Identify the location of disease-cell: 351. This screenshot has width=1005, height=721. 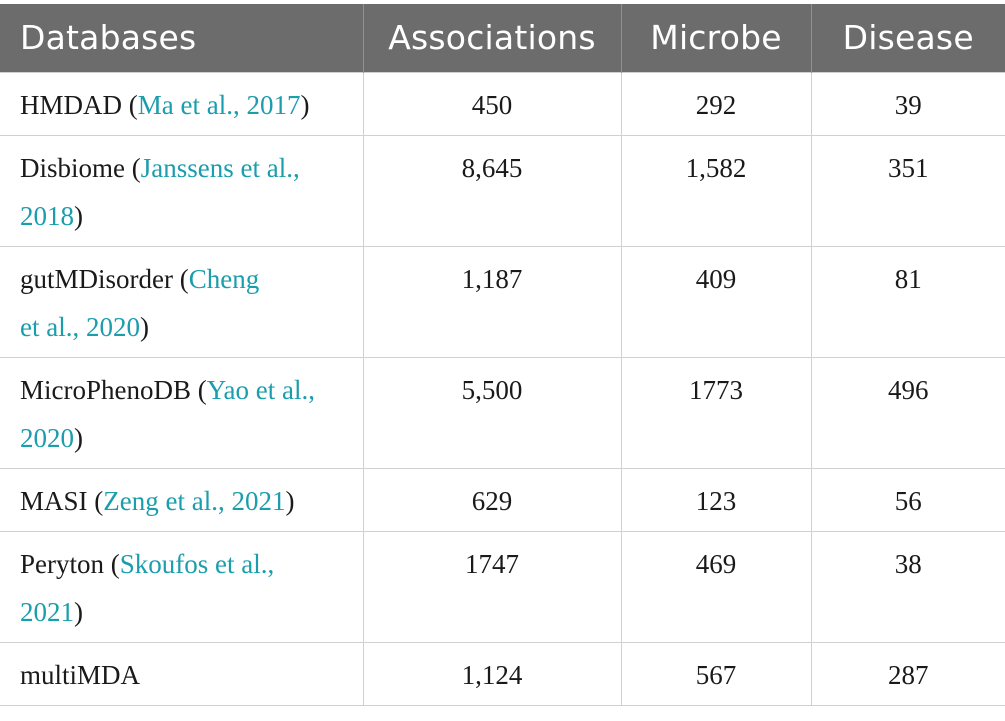
(907, 190).